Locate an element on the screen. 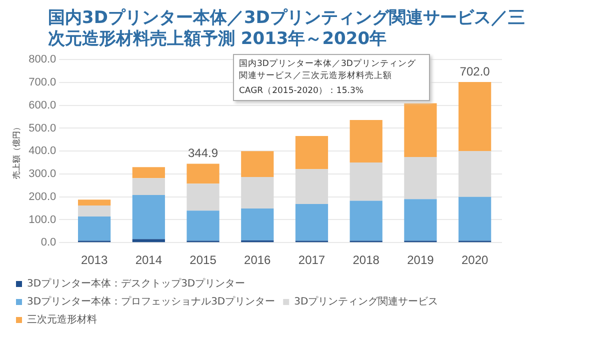 The image size is (600, 343). legend-label: 三次元造形材料 is located at coordinates (62, 320).